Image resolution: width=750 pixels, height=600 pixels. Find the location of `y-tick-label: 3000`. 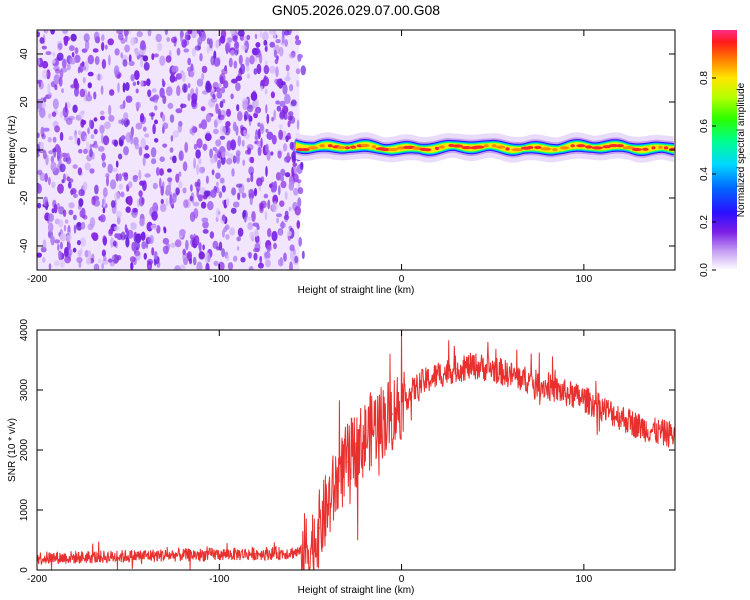

y-tick-label: 3000 is located at coordinates (24, 389).